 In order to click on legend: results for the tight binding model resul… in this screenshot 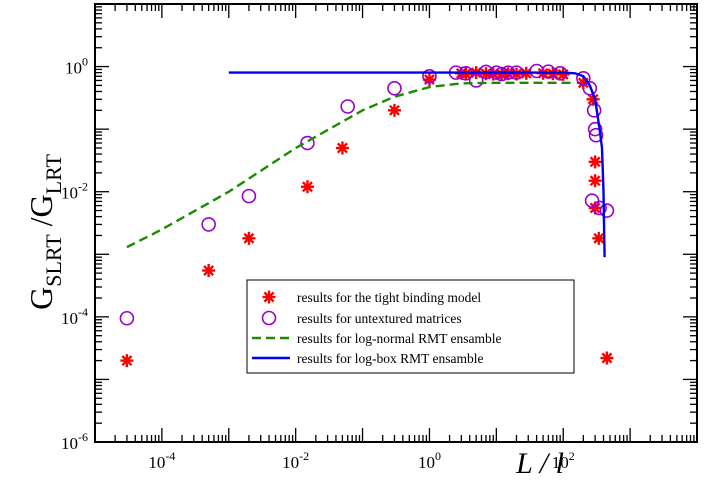, I will do `click(410, 326)`.